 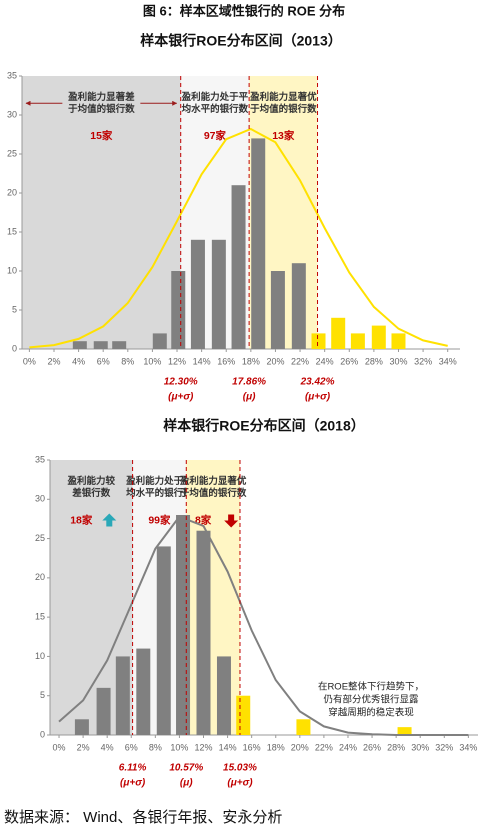 I want to click on region-label: 盈利能力较, so click(x=91, y=481).